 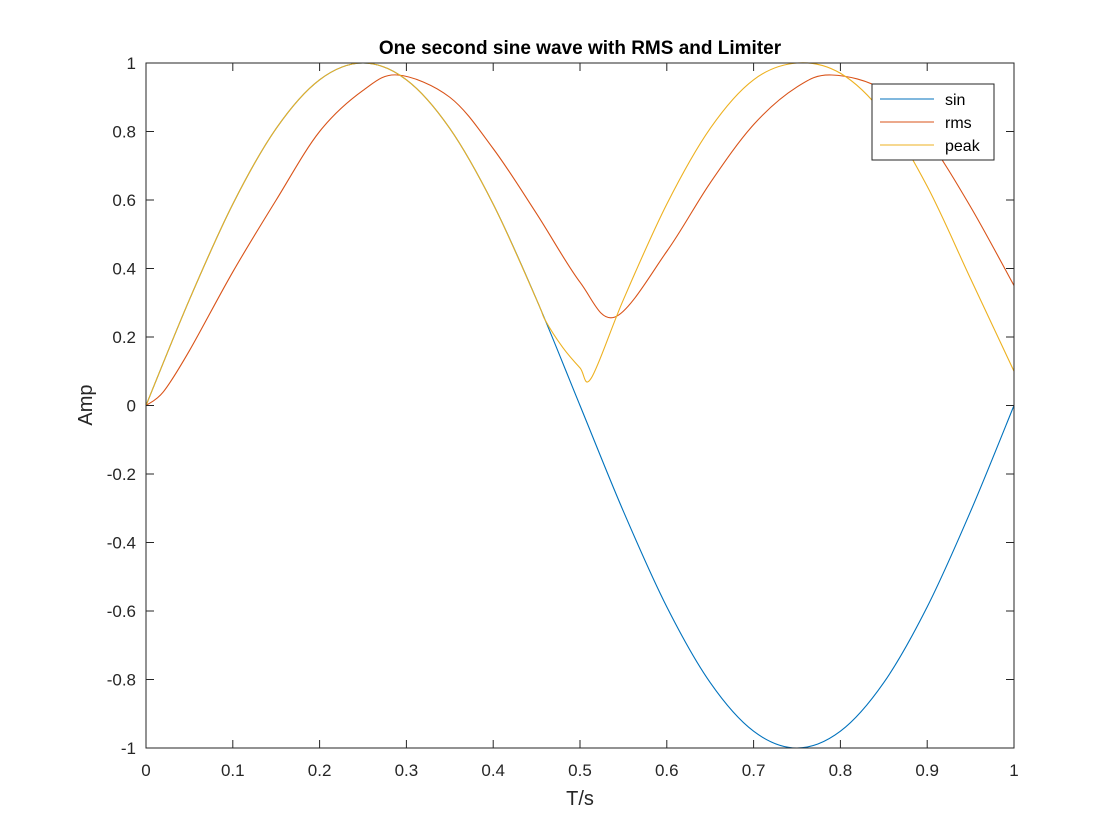 I want to click on x-axis-label: T/s, so click(x=580, y=799).